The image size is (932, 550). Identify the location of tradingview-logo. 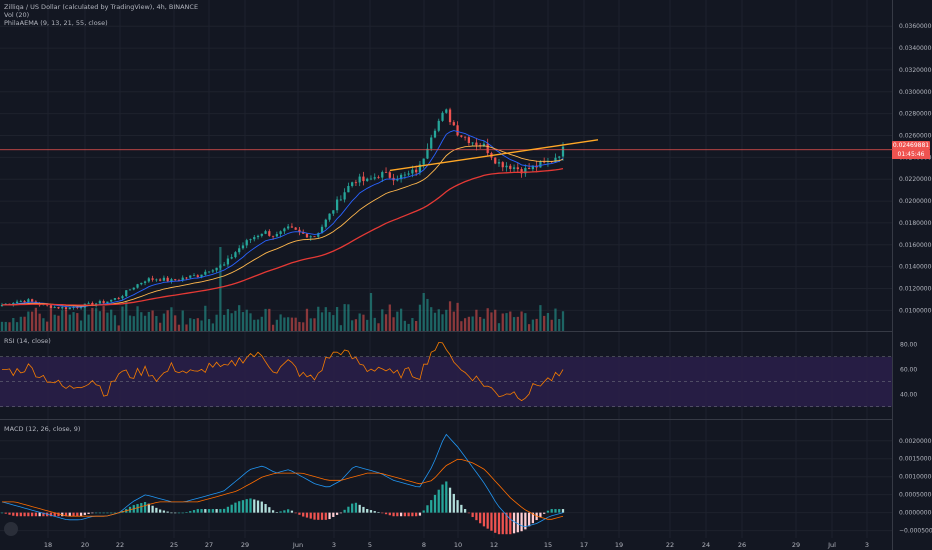
(11, 529).